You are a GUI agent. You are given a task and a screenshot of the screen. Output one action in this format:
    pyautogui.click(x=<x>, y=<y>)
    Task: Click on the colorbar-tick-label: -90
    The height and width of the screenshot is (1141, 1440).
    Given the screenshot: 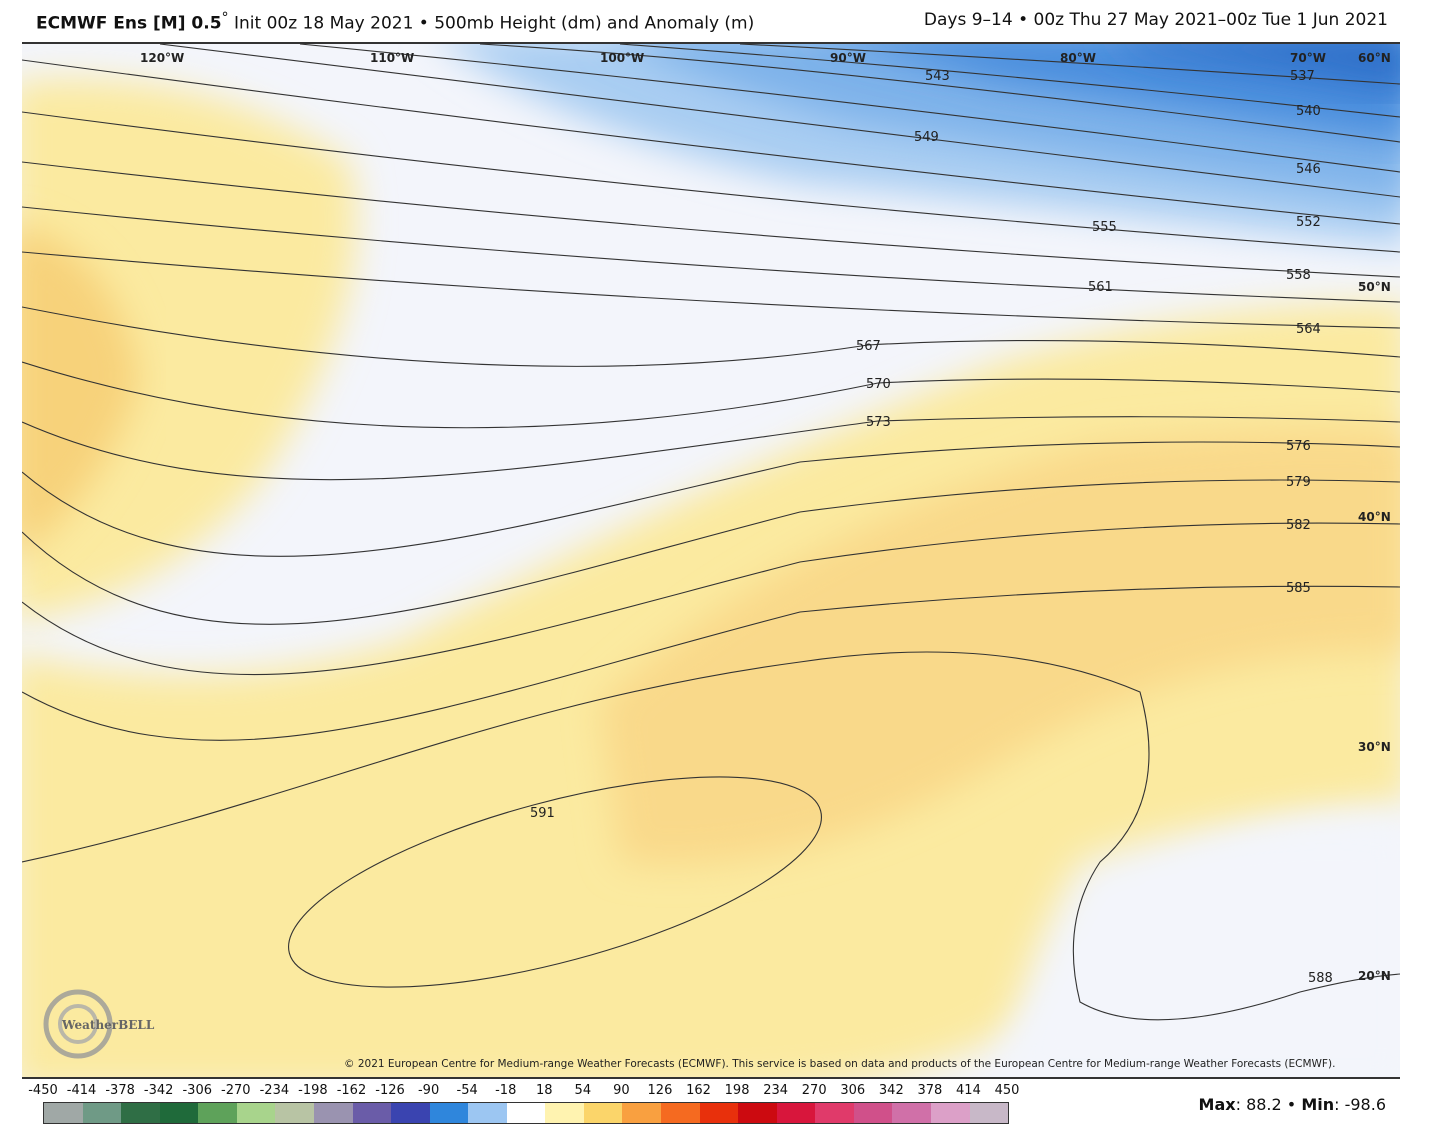 What is the action you would take?
    pyautogui.click(x=428, y=1090)
    